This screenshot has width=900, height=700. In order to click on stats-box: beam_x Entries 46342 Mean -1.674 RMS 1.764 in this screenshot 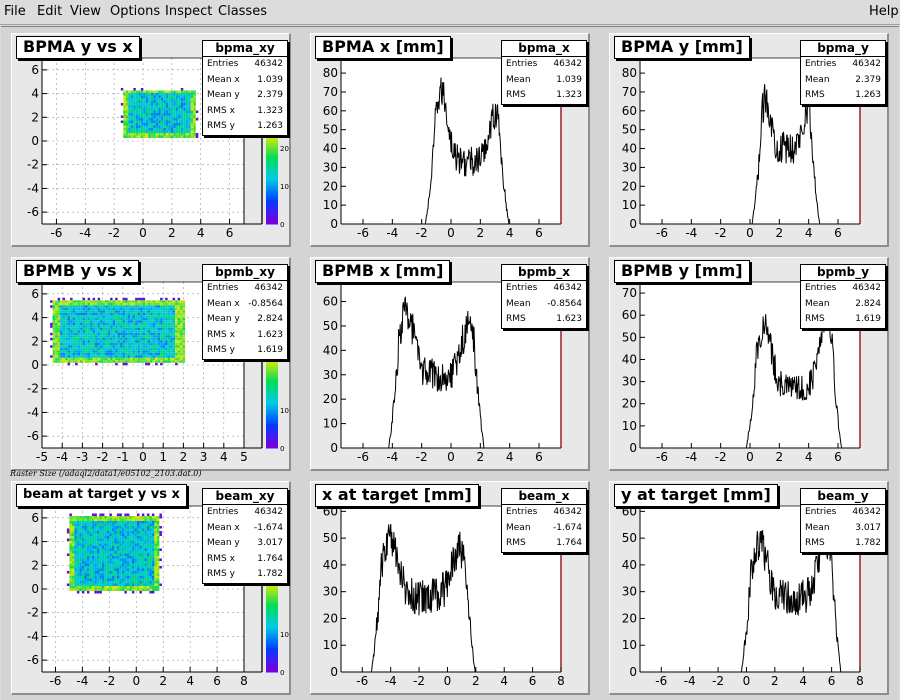, I will do `click(544, 520)`.